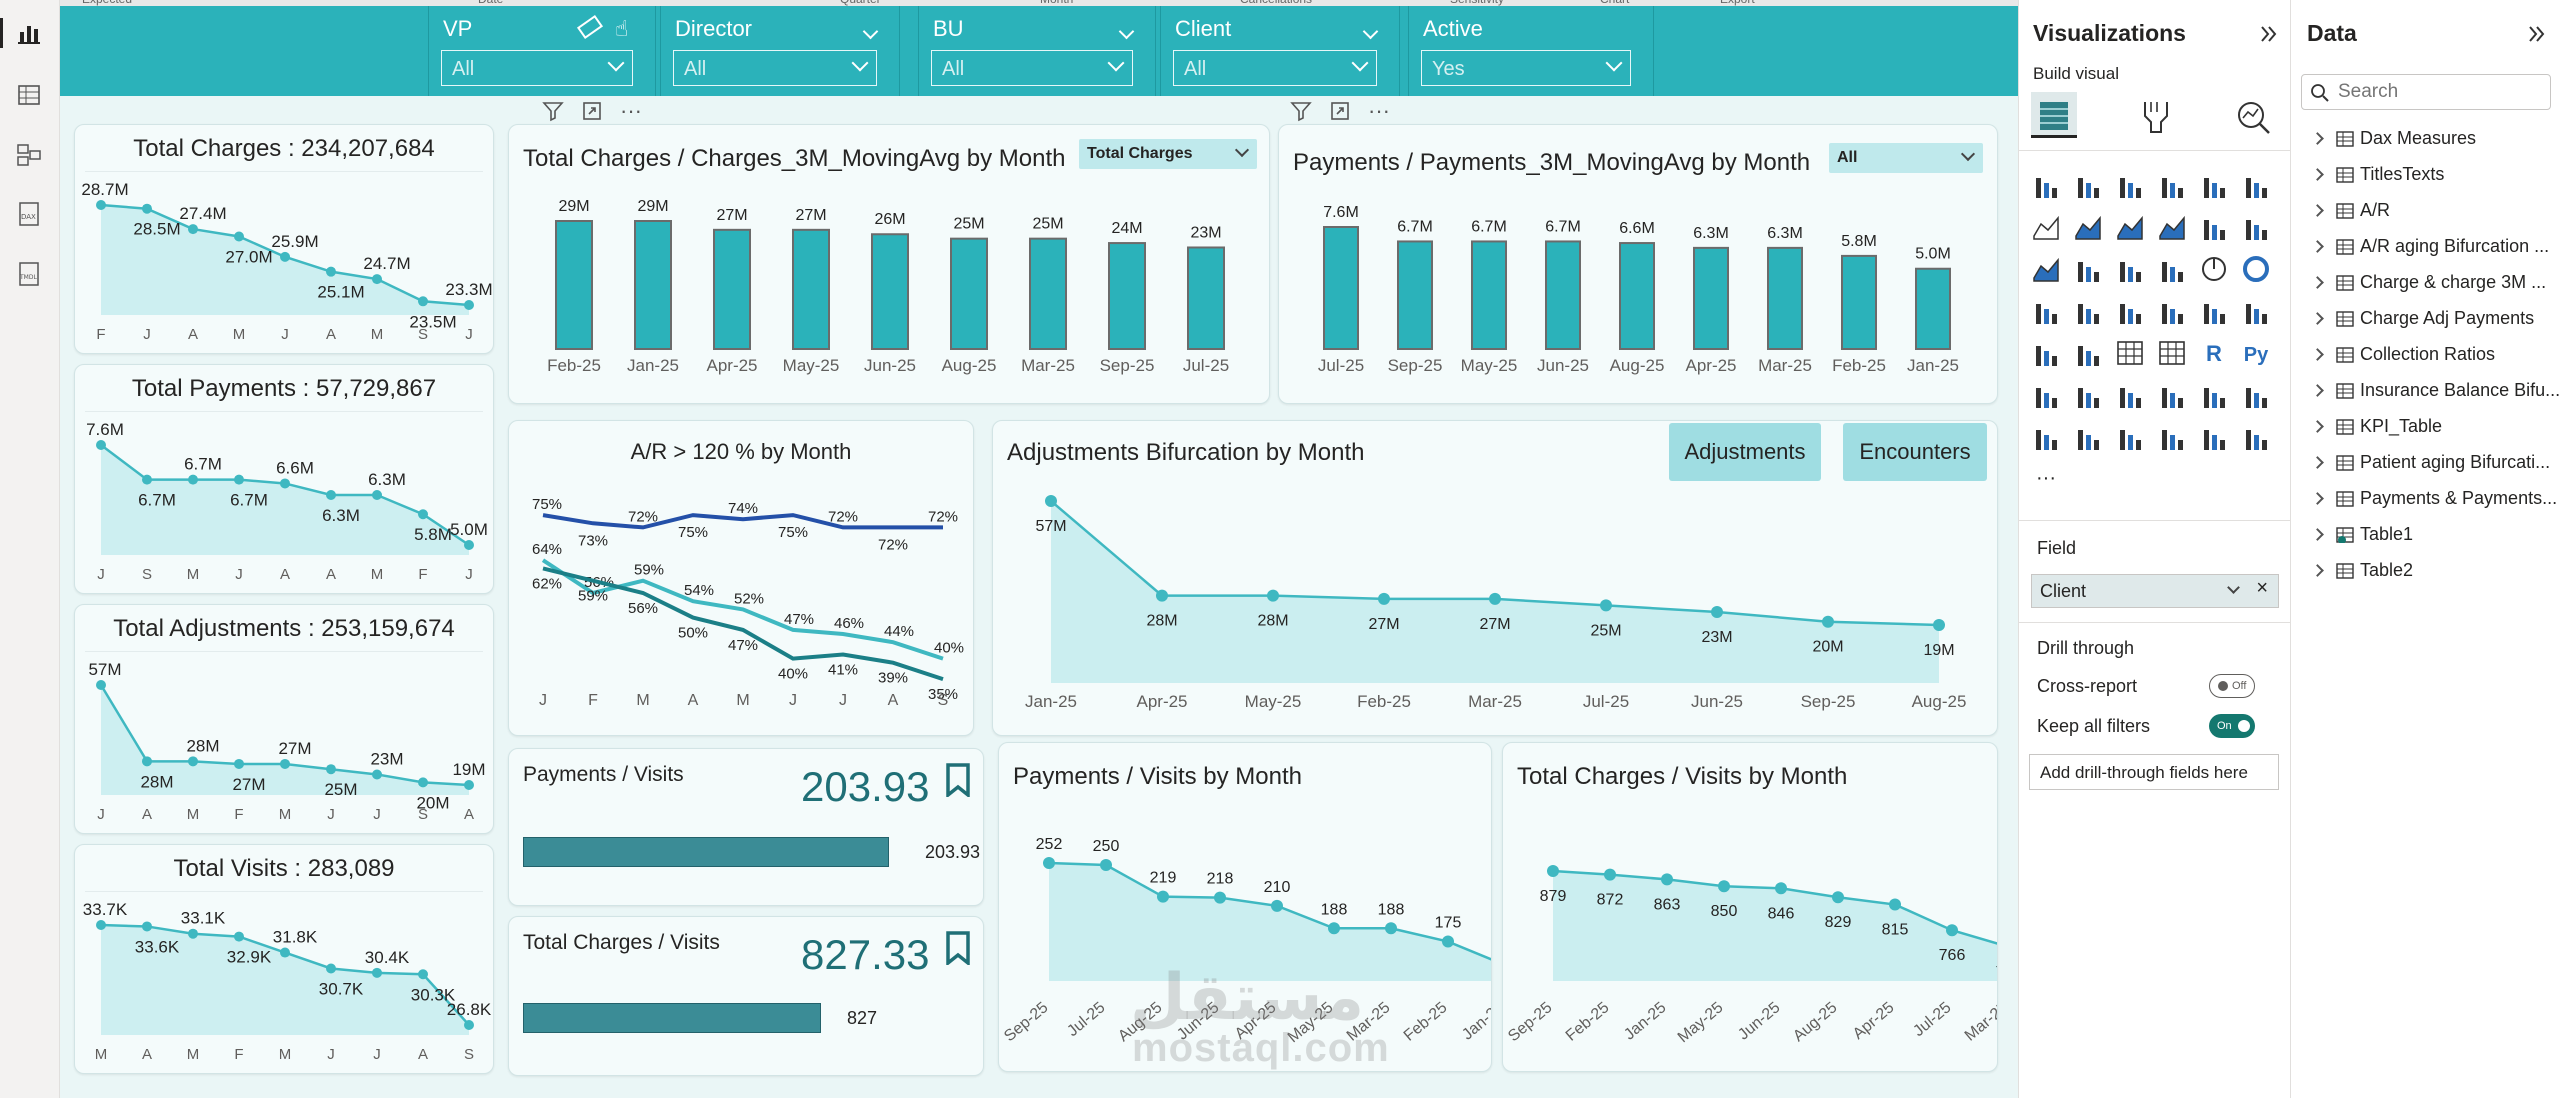 This screenshot has width=2559, height=1098. What do you see at coordinates (2130, 437) in the screenshot?
I see `slicer-visual-icon` at bounding box center [2130, 437].